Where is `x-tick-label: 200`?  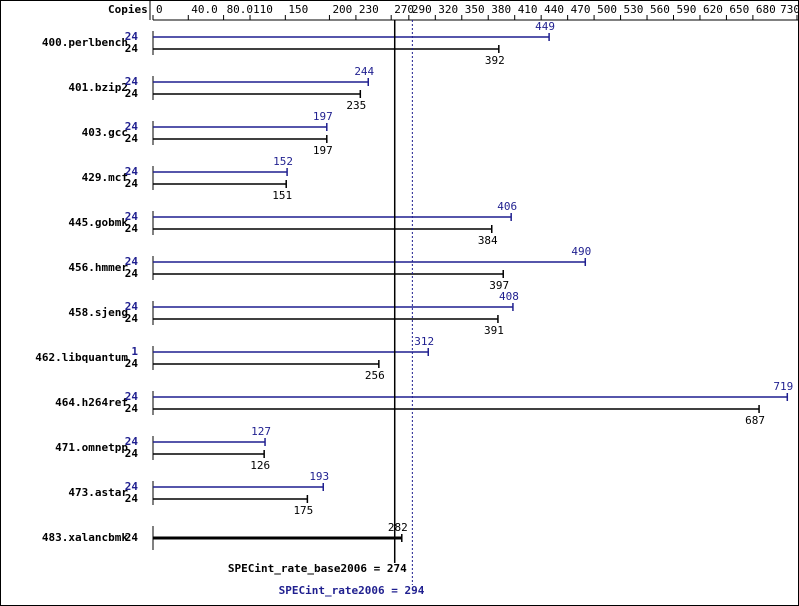
x-tick-label: 200 is located at coordinates (342, 9).